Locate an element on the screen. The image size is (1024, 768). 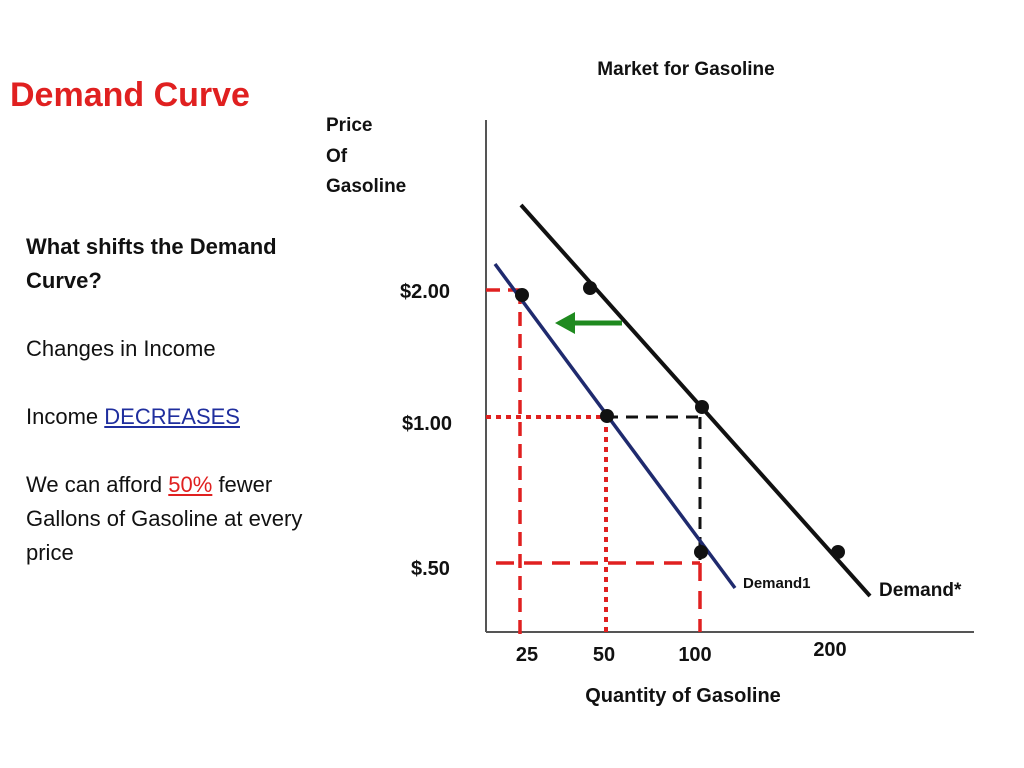
x-tick-50: 50 is located at coordinates (604, 655).